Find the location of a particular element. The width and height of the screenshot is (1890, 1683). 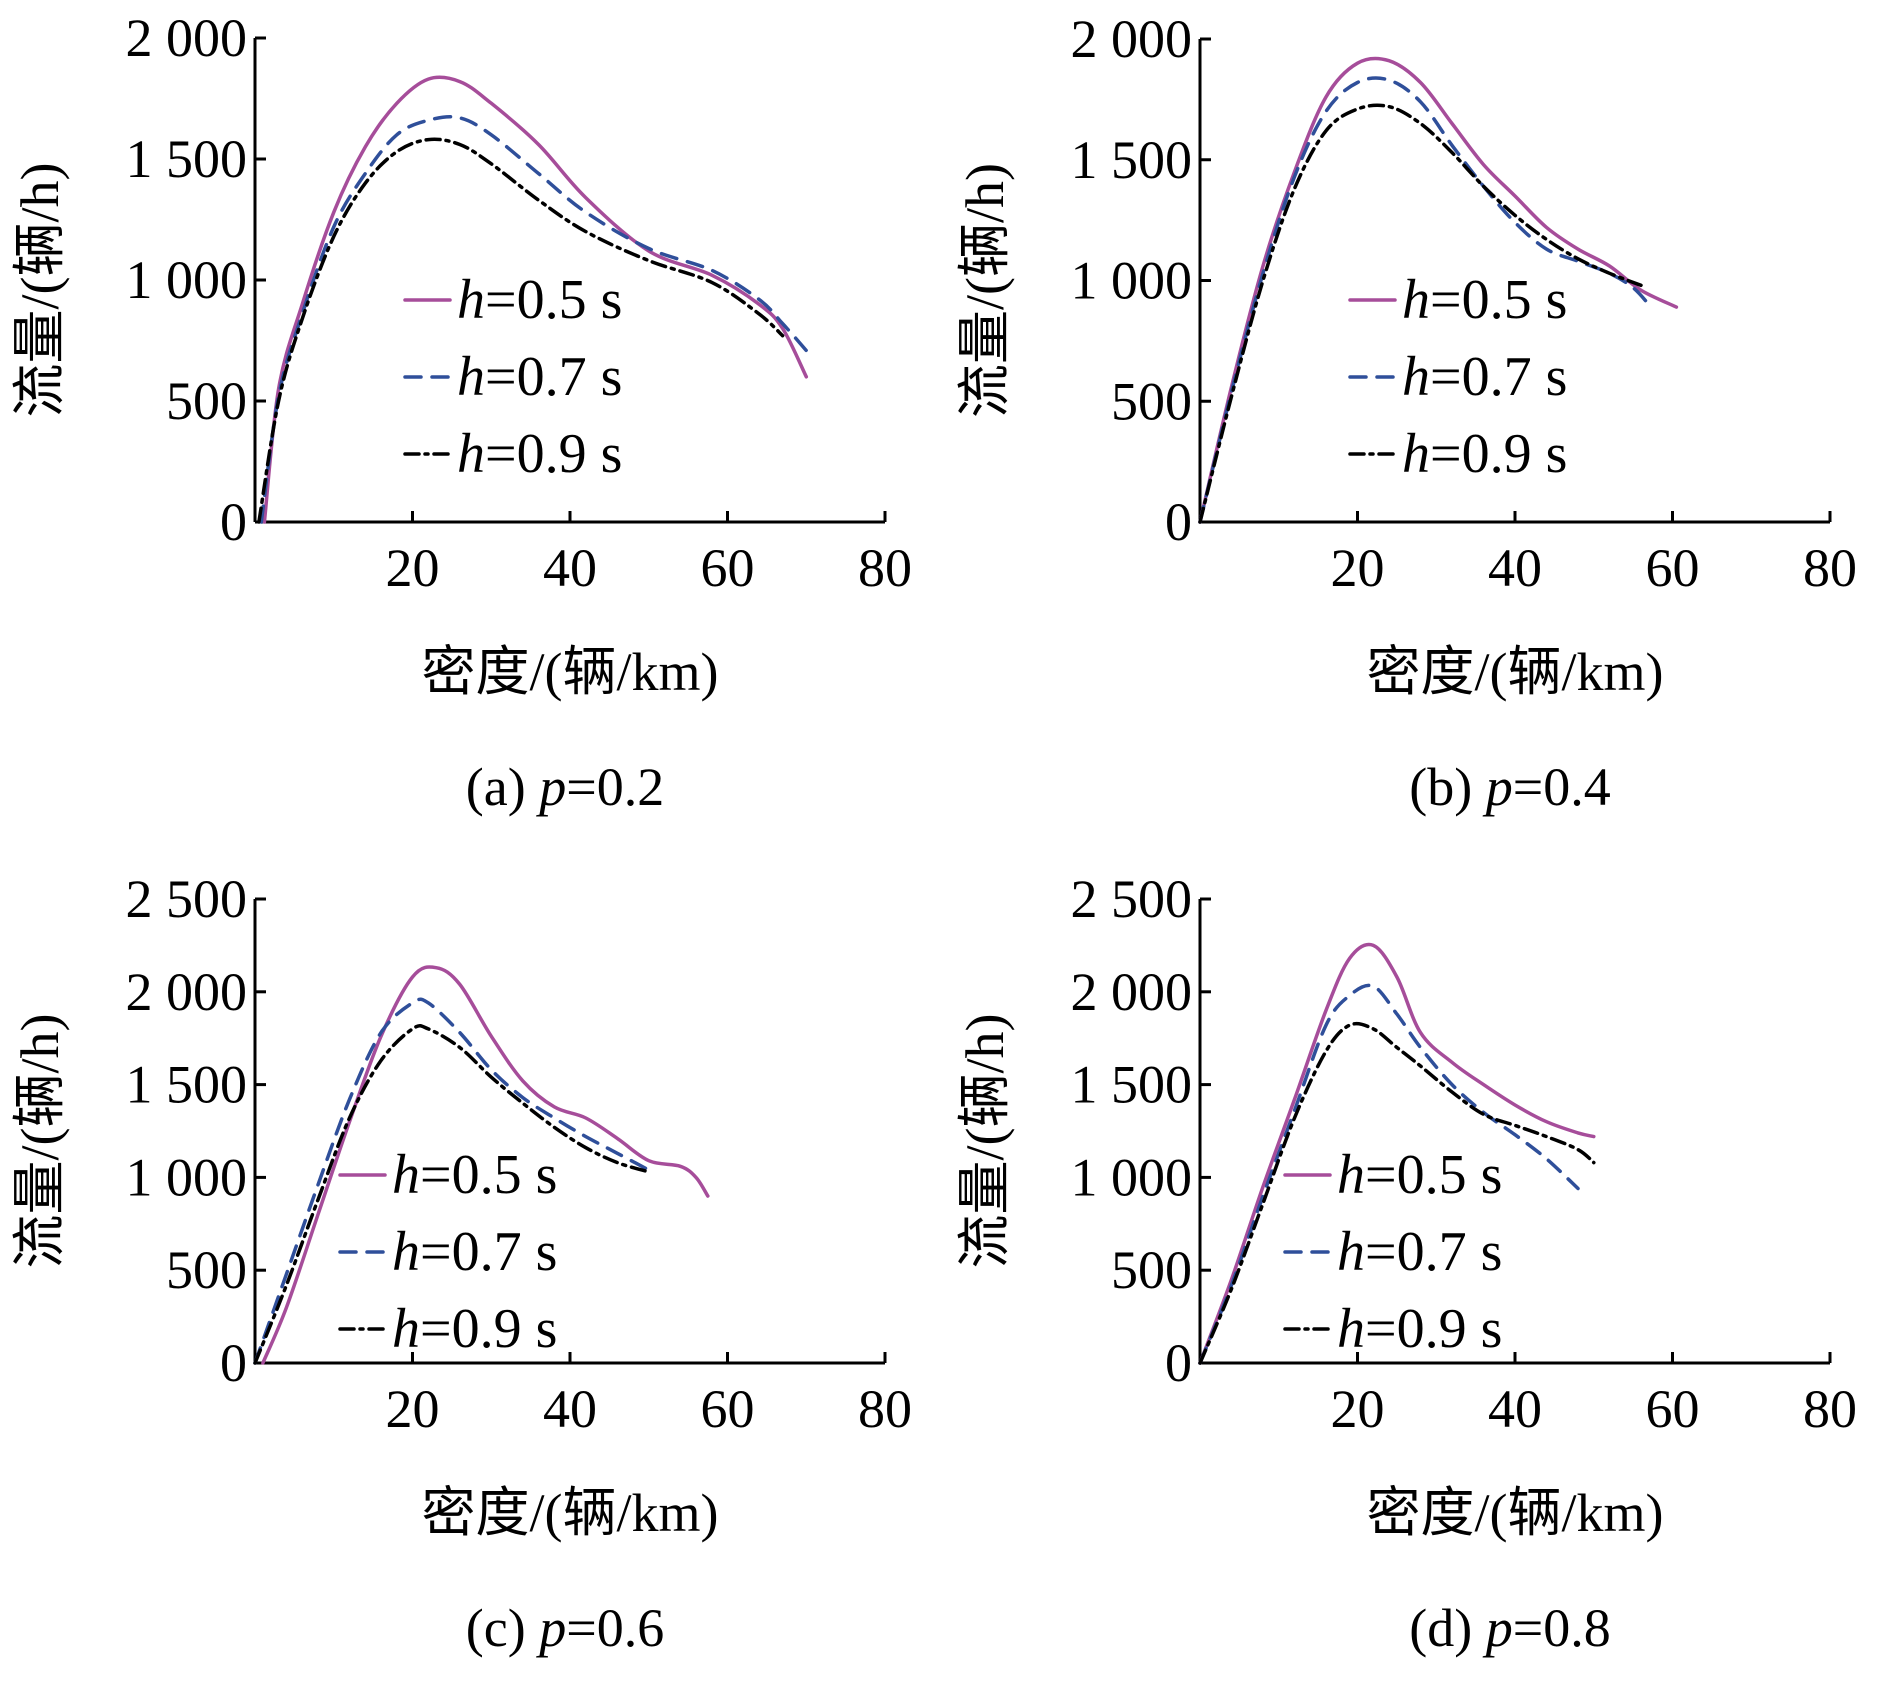

legend-label-b-3: h=0.9 s is located at coordinates (1484, 454).